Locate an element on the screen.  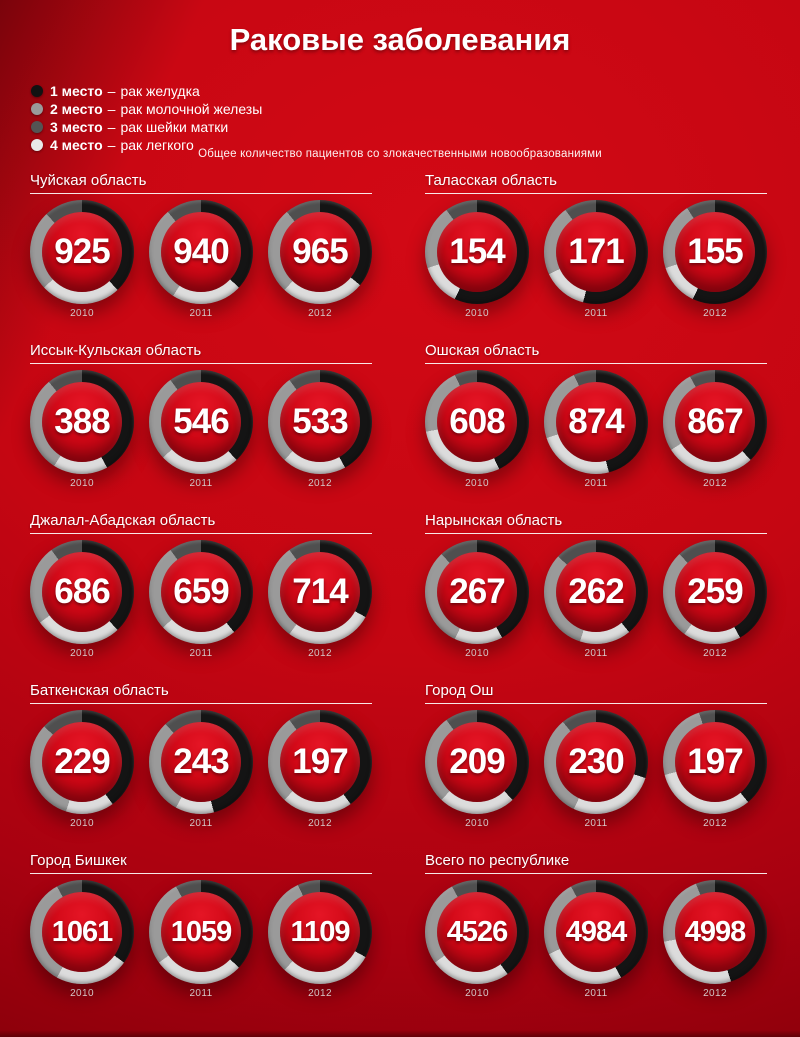
donut-row: 229 2010 243 2011 197 2012 is located at coordinates (201, 769).